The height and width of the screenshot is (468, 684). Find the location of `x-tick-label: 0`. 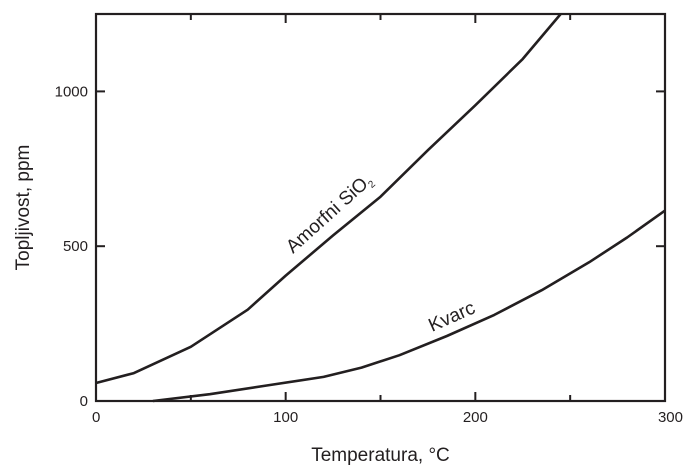

x-tick-label: 0 is located at coordinates (96, 417).